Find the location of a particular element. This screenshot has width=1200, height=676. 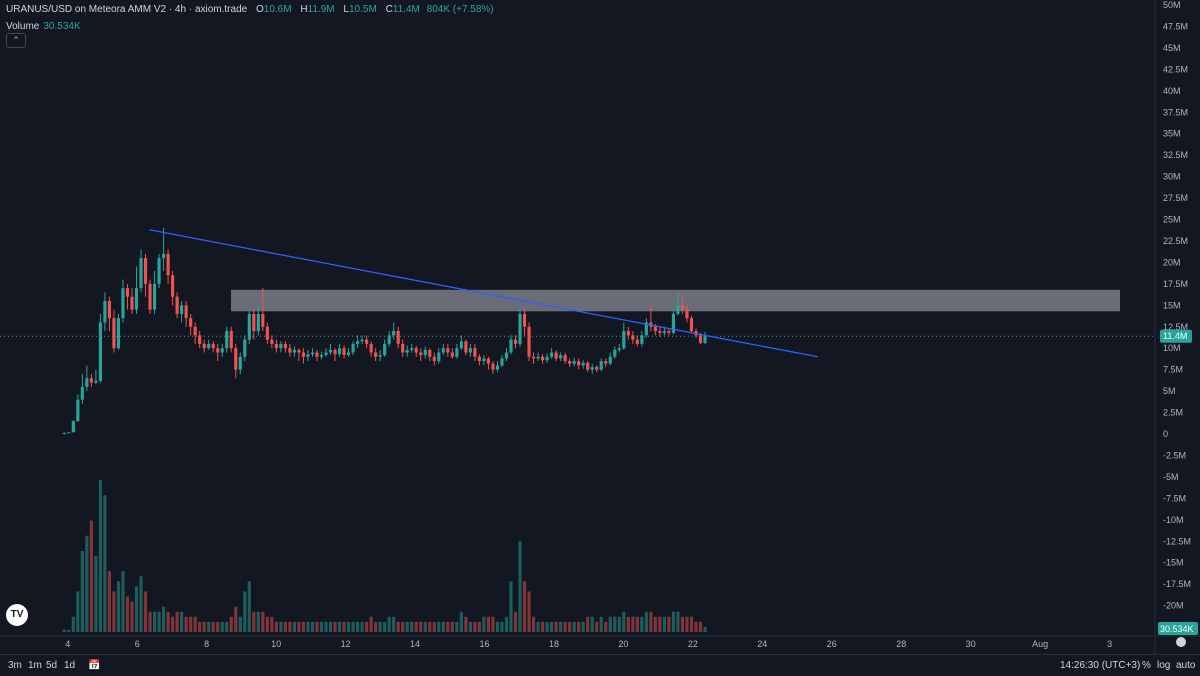

trendline is located at coordinates (483, 293).